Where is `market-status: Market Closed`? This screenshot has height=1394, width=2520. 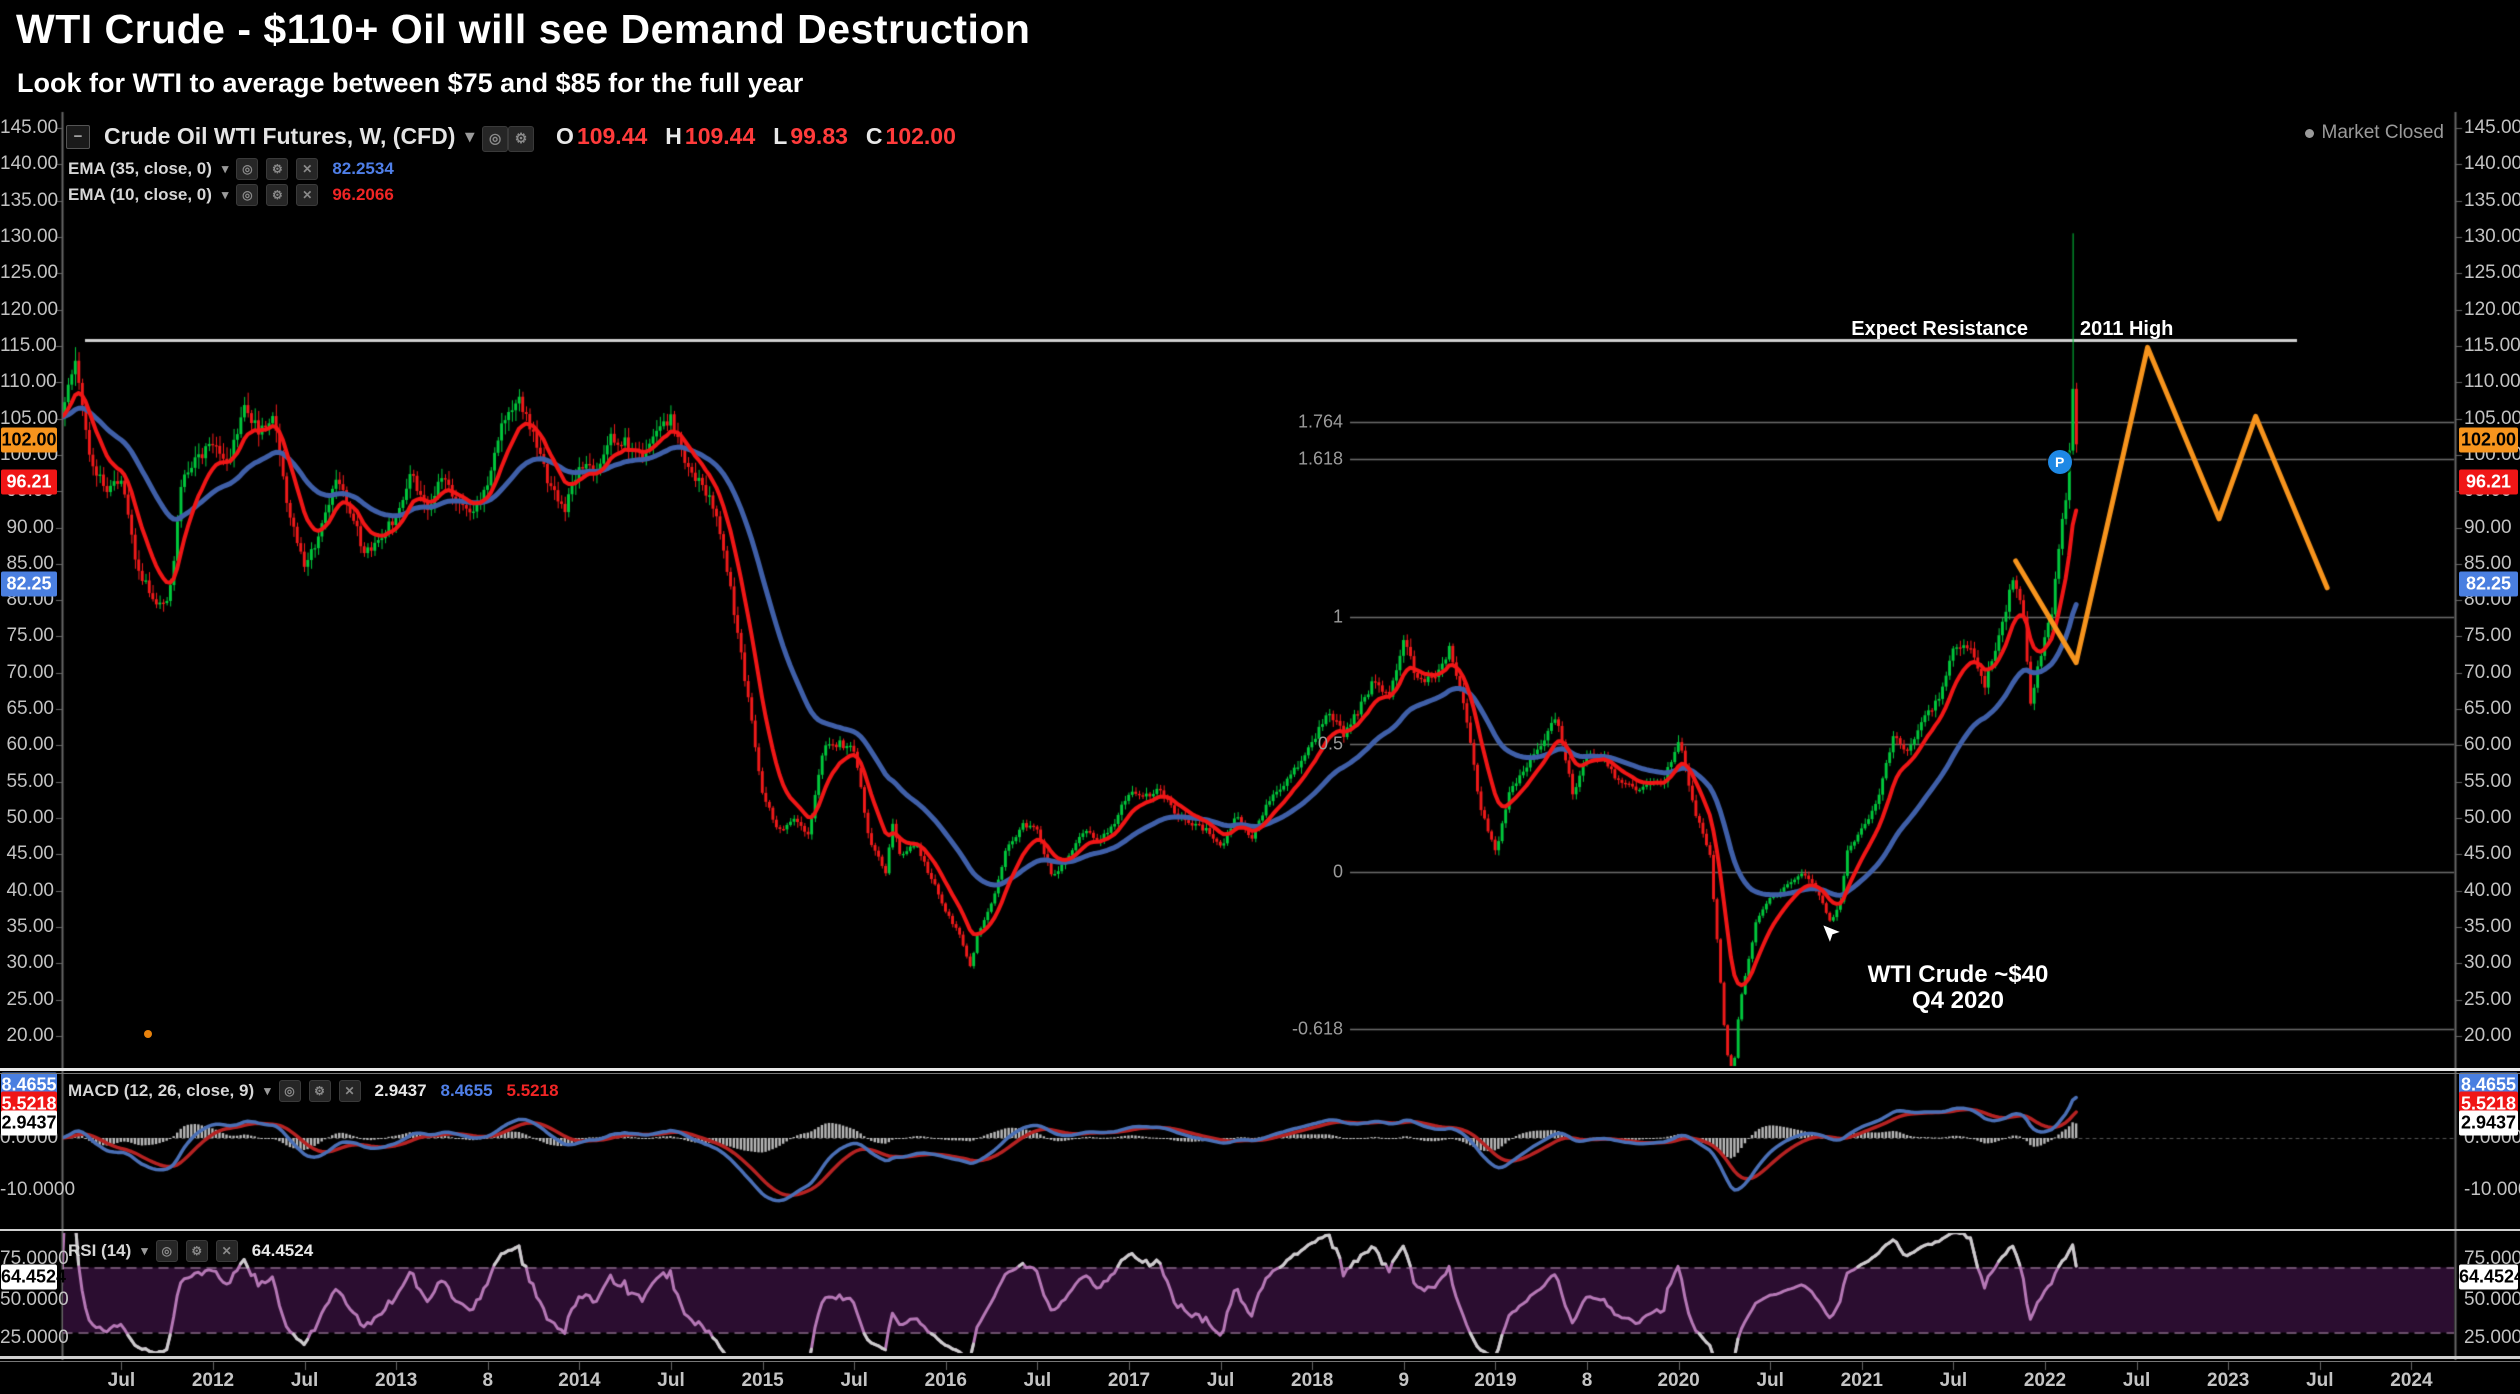
market-status: Market Closed is located at coordinates (2374, 133).